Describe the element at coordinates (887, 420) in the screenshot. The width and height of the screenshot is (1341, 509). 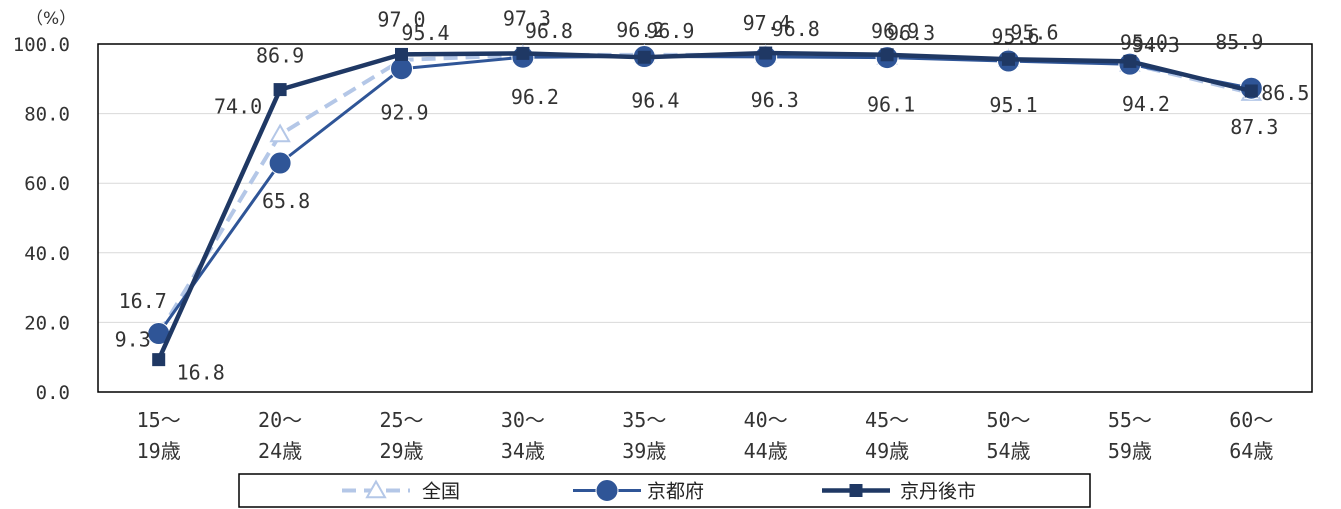
I see `x-tick-label-upper: 45～` at that location.